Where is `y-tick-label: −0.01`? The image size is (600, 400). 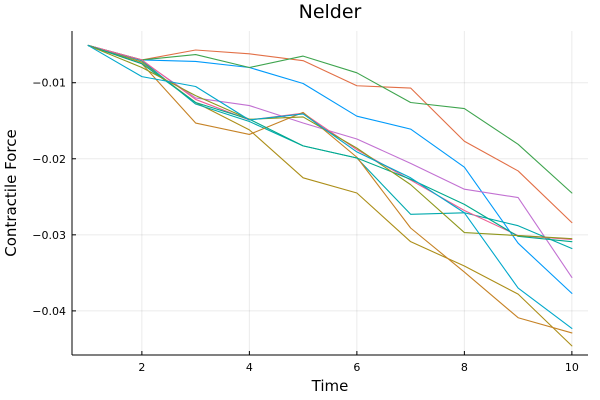 y-tick-label: −0.01 is located at coordinates (49, 83).